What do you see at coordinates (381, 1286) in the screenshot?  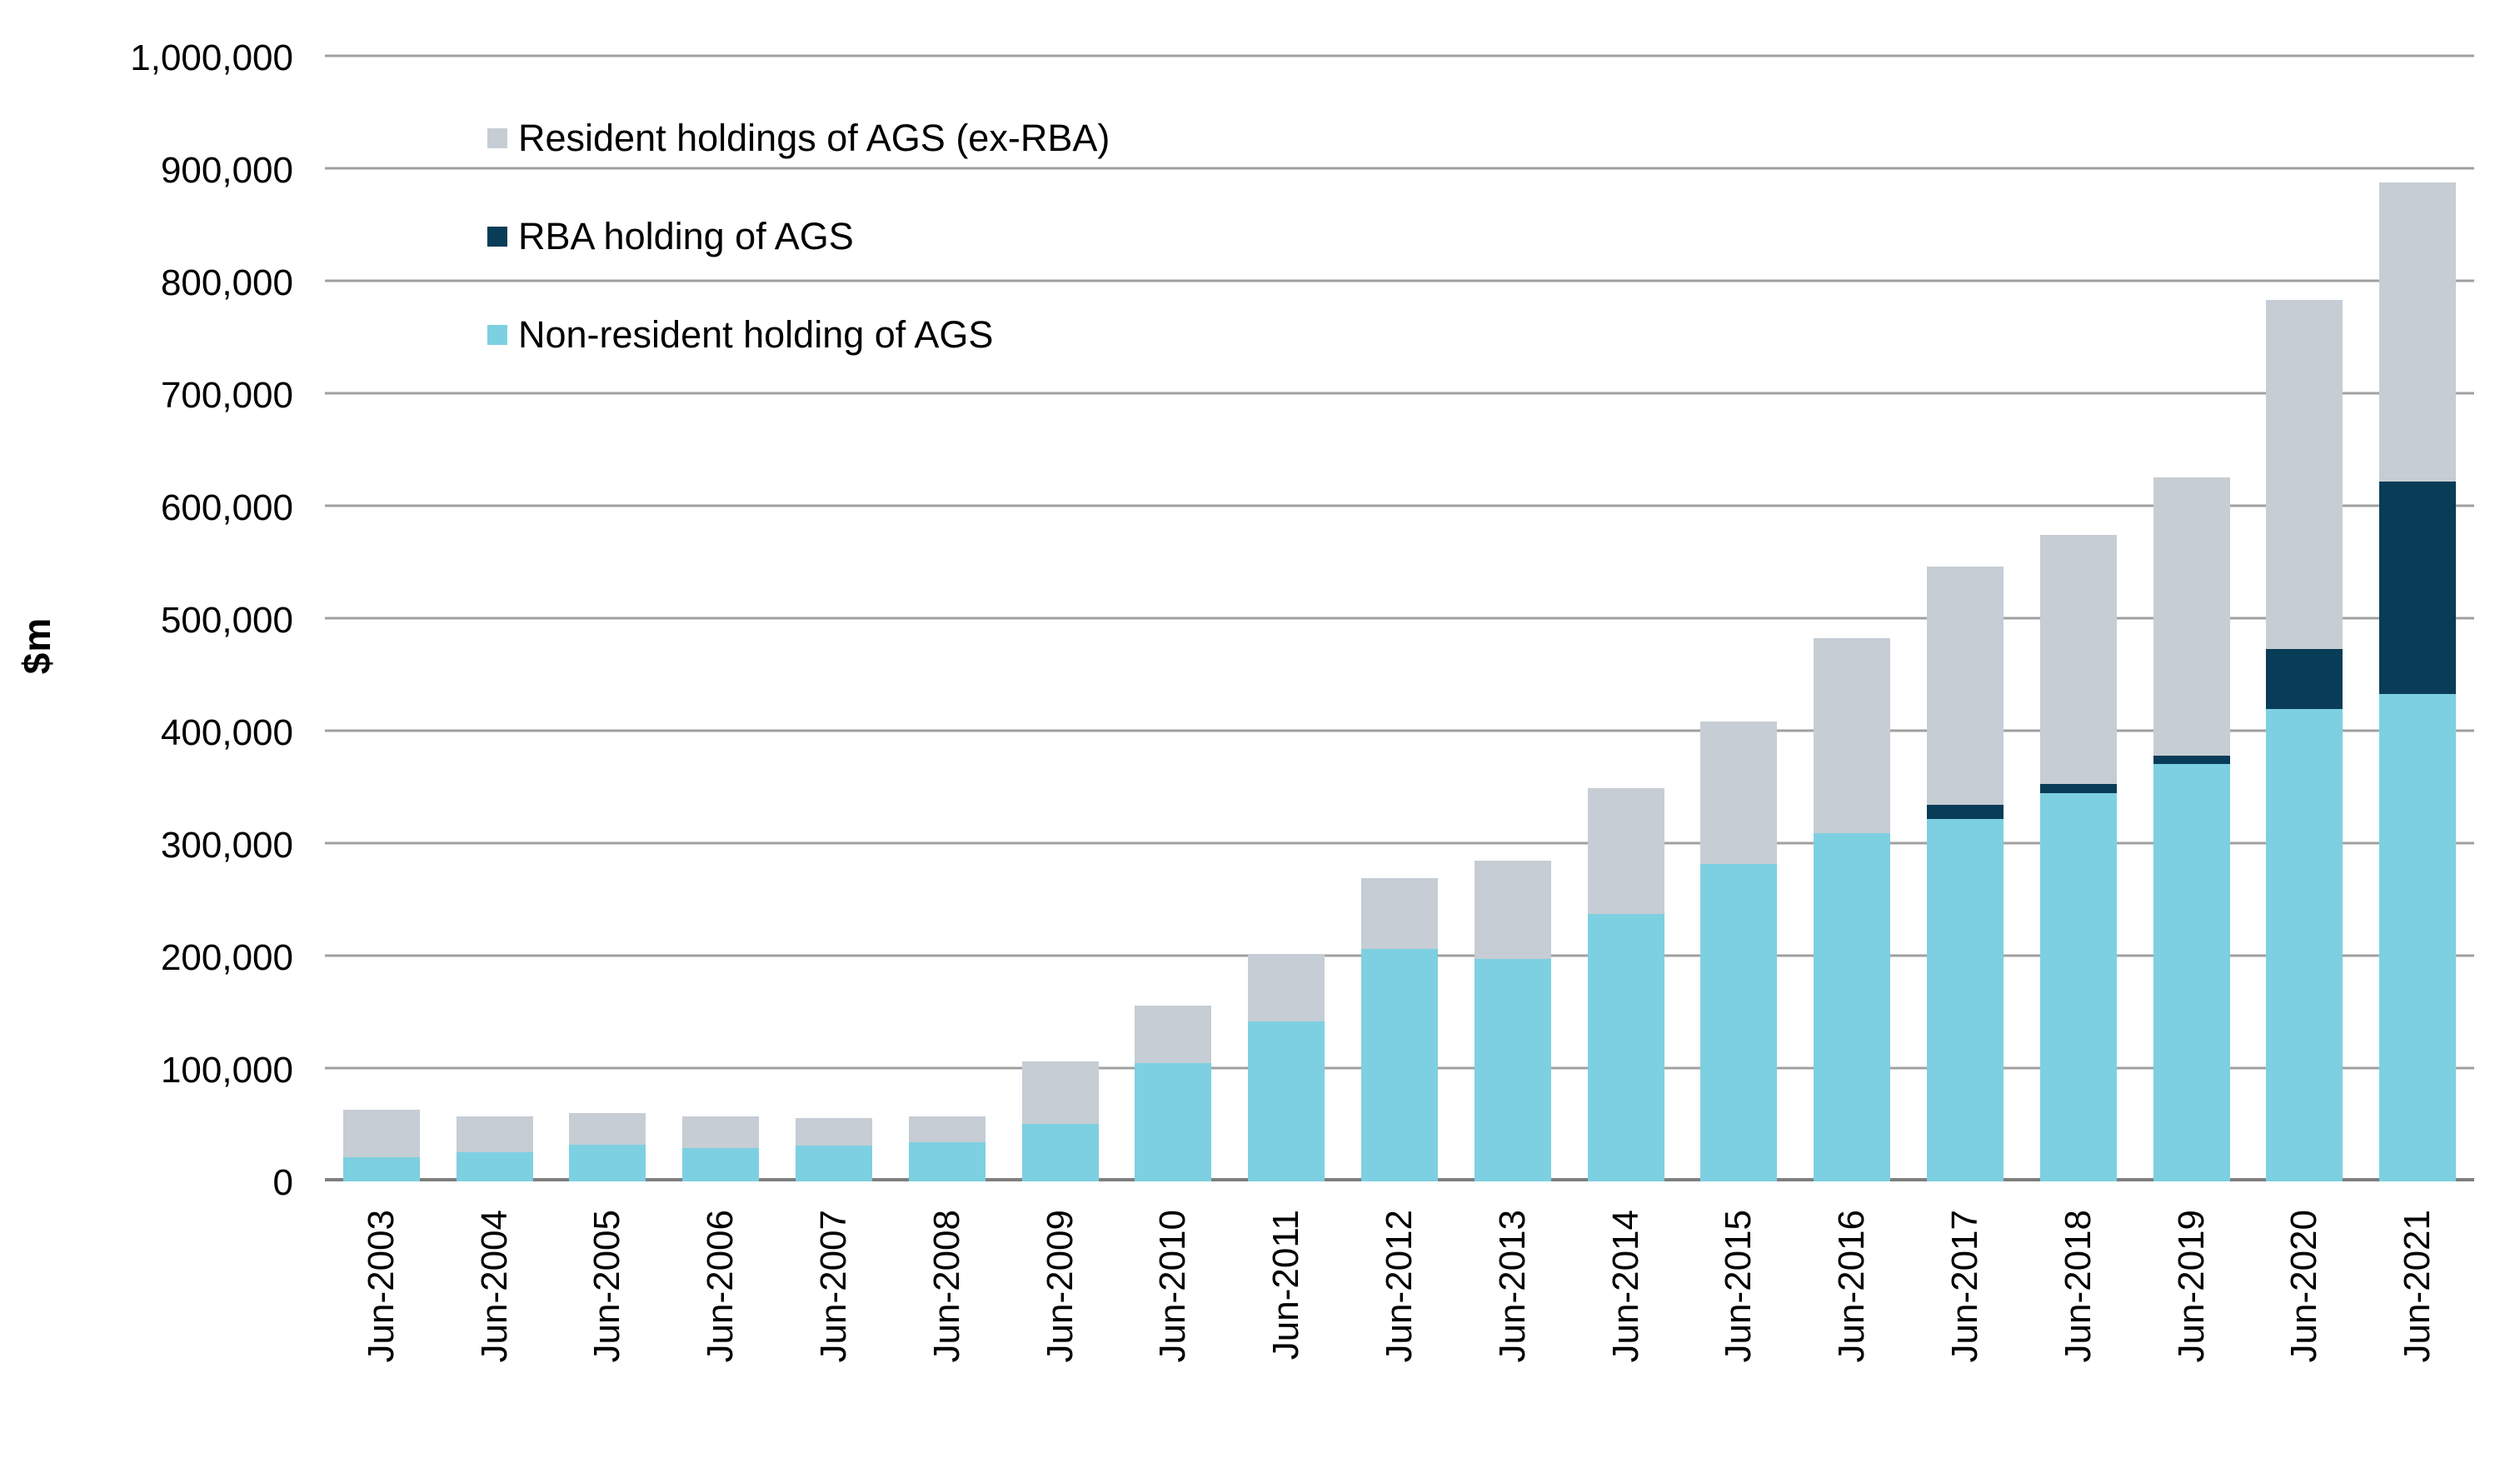 I see `x-tick-label: Jun-2003` at bounding box center [381, 1286].